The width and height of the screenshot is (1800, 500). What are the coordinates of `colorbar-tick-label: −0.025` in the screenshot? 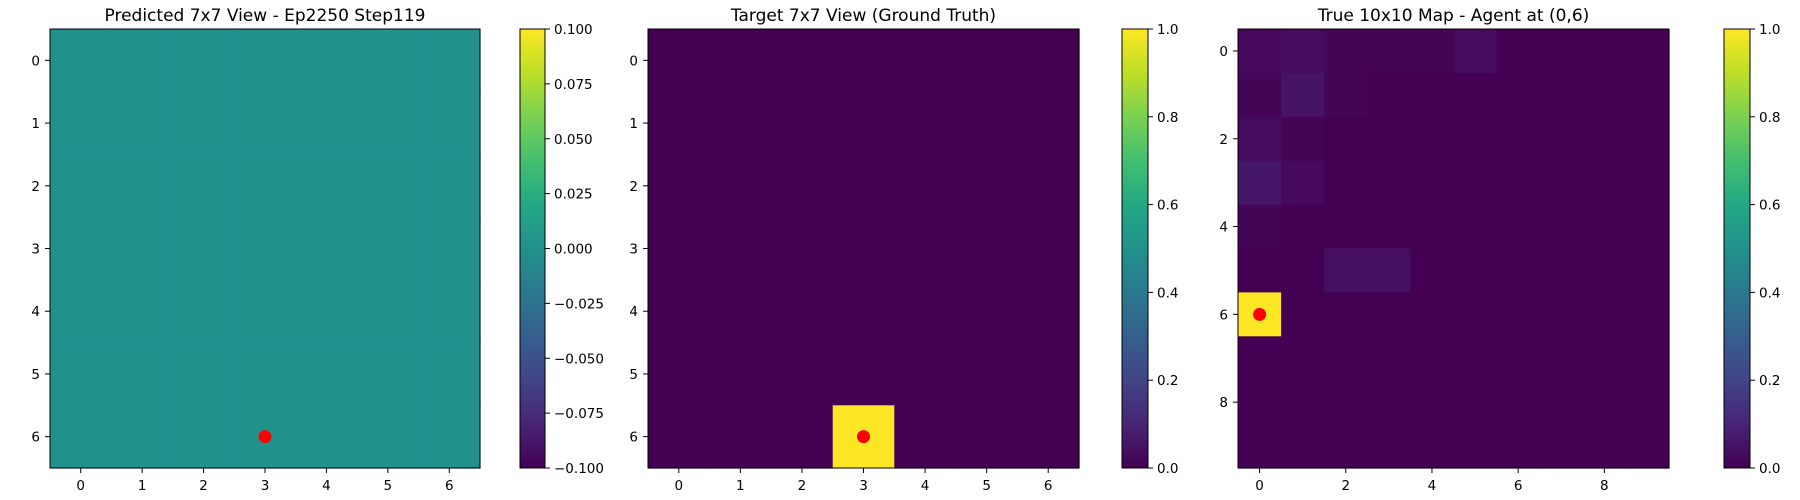 It's located at (579, 304).